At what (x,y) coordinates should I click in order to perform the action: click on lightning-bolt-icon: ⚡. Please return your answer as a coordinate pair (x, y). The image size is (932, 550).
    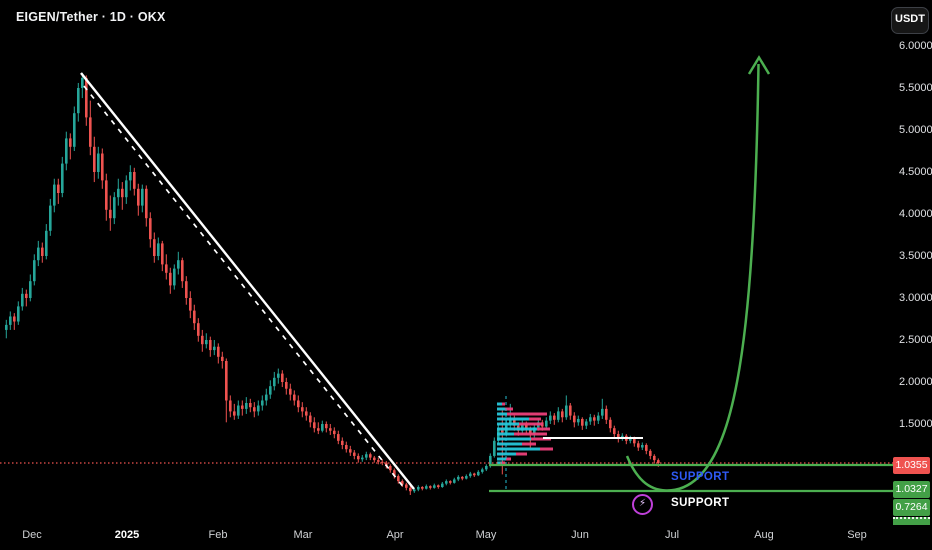
    Looking at the image, I should click on (642, 504).